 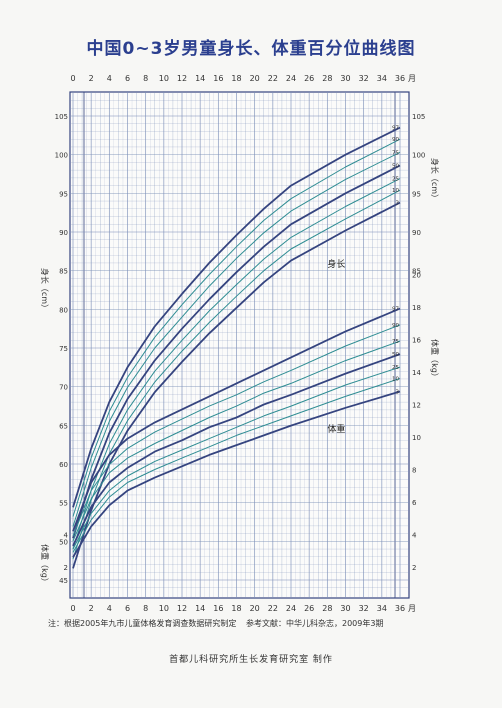 I want to click on length-percentile-label: 10, so click(x=395, y=191).